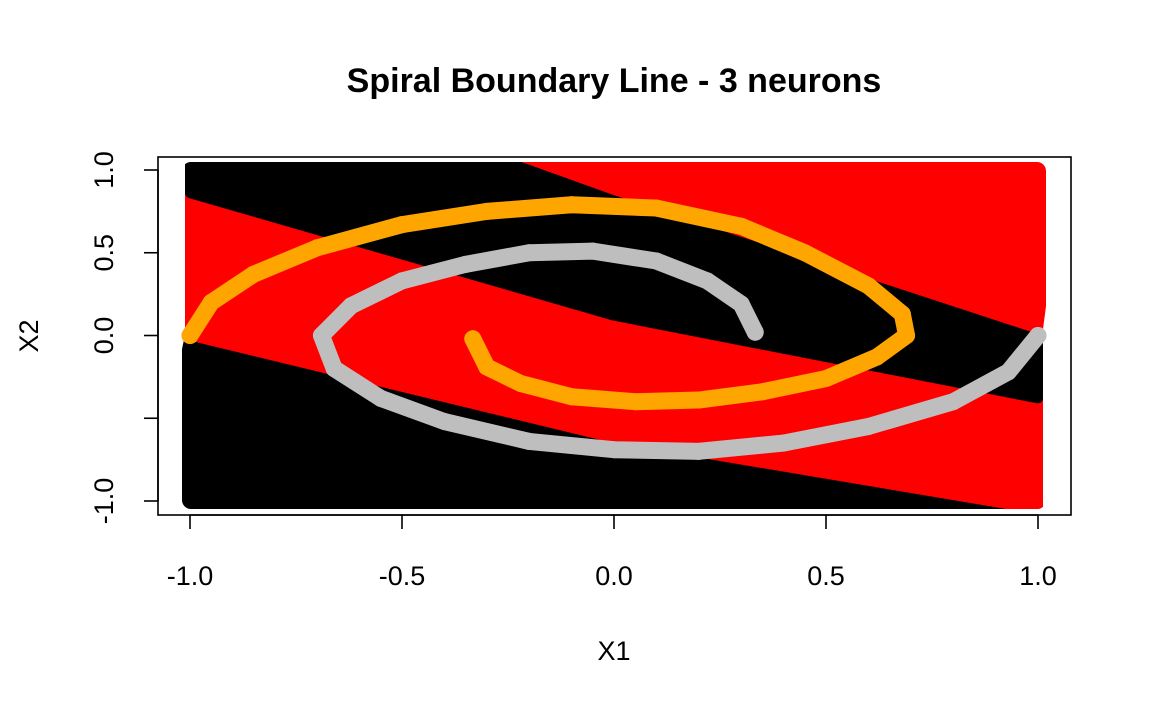  What do you see at coordinates (104, 253) in the screenshot?
I see `y-tick-label: 0.5` at bounding box center [104, 253].